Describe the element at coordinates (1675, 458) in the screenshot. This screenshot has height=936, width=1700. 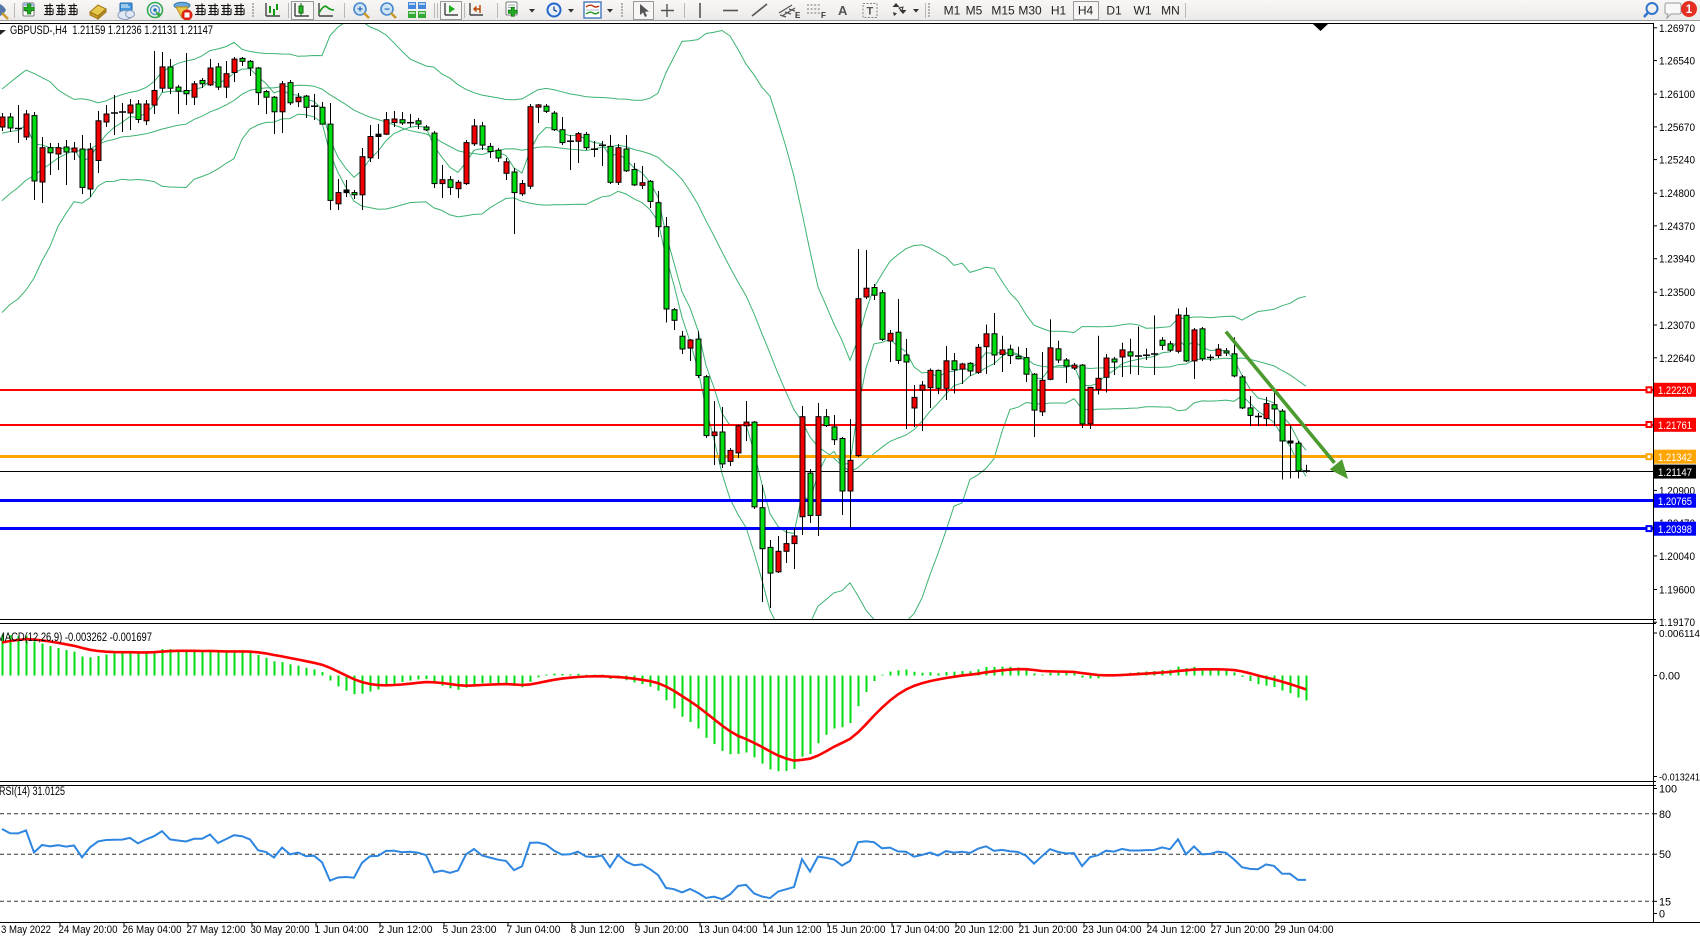
I see `svg-text: 1.21342` at that location.